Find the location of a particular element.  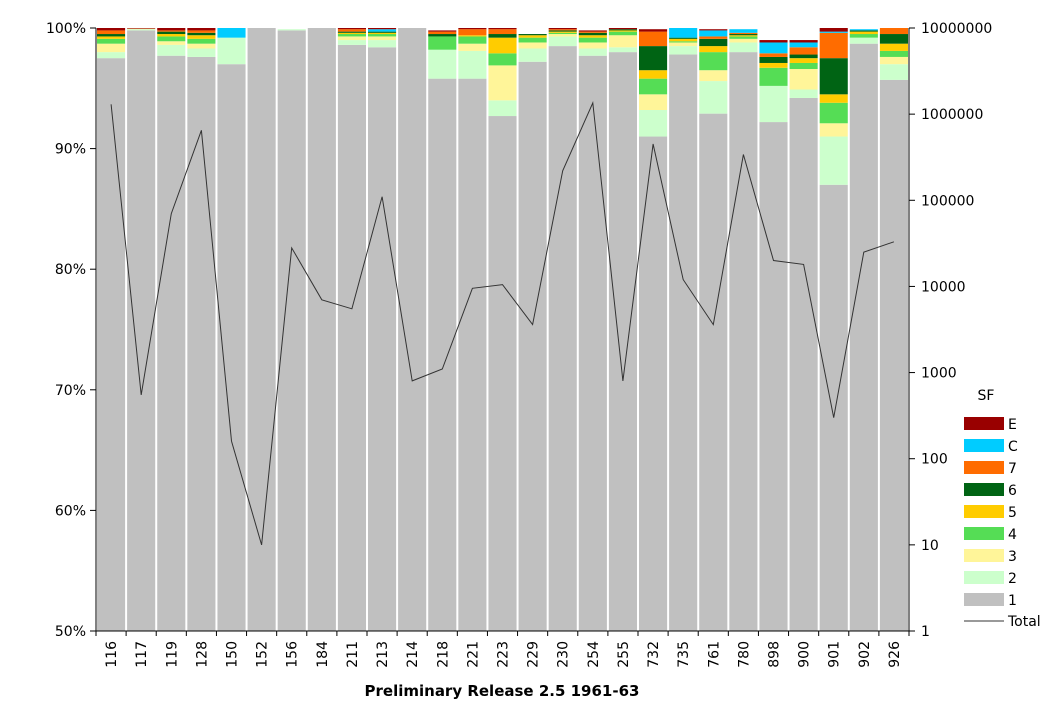

legend-label-sf-2: 2 is located at coordinates (1012, 579).